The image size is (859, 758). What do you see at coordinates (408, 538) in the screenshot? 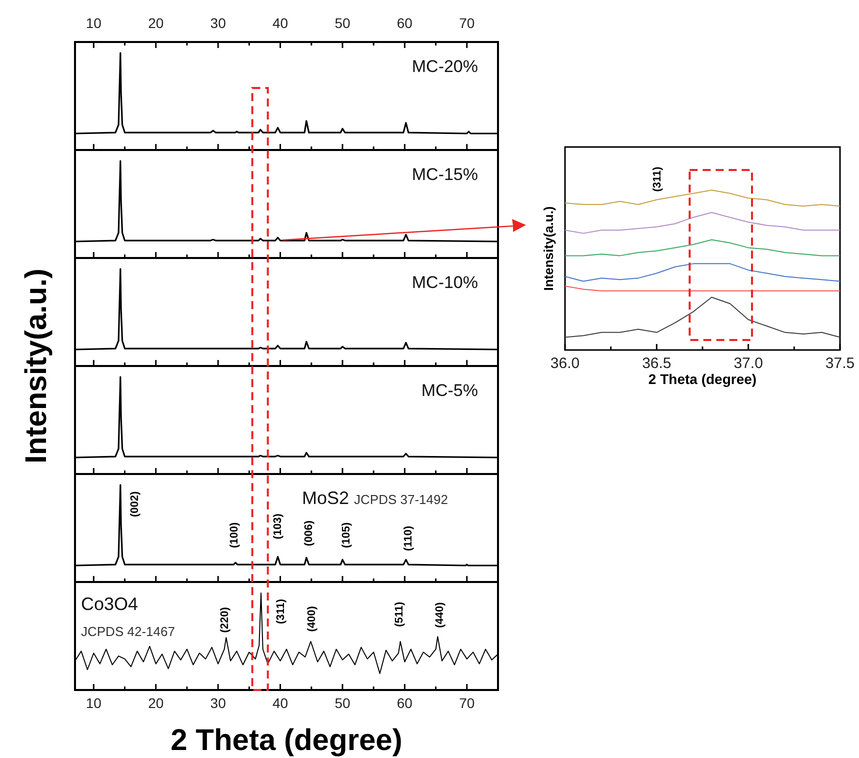
I see `annotation: (110)` at bounding box center [408, 538].